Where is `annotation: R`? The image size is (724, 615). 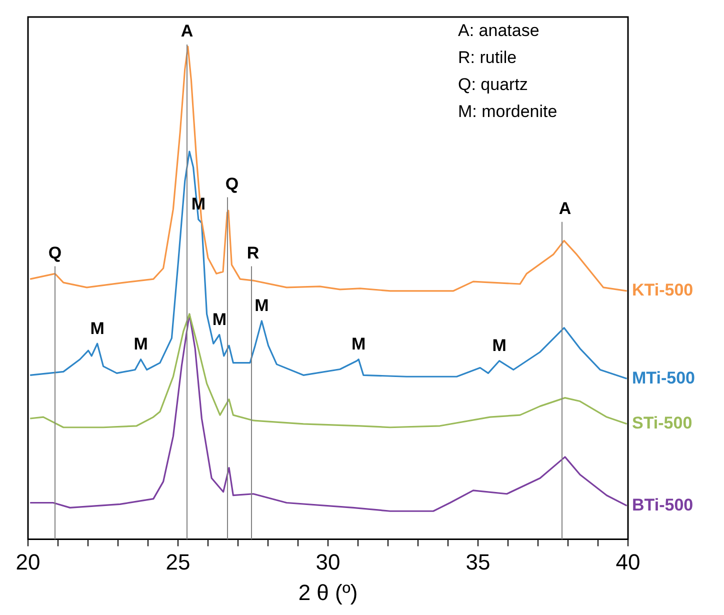
annotation: R is located at coordinates (253, 252).